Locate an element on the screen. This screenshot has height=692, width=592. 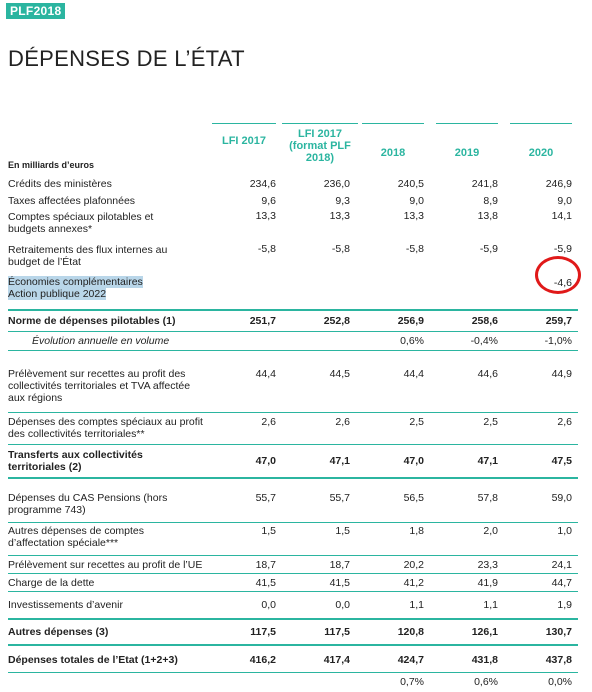
cell: 252,8 is located at coordinates (336, 321).